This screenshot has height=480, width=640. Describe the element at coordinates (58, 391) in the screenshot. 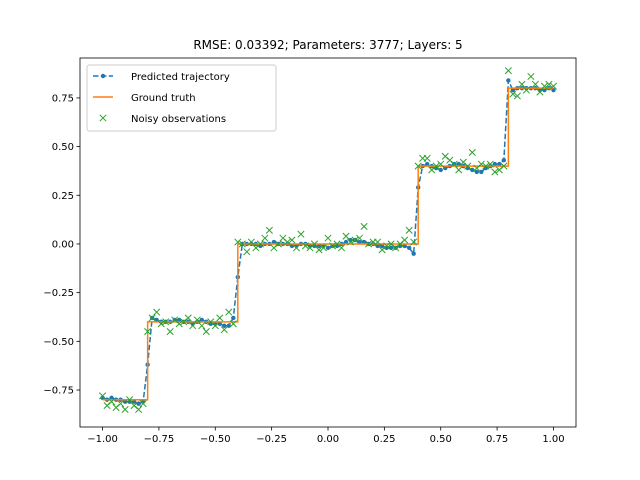

I see `y-tick-label: −0.75` at that location.